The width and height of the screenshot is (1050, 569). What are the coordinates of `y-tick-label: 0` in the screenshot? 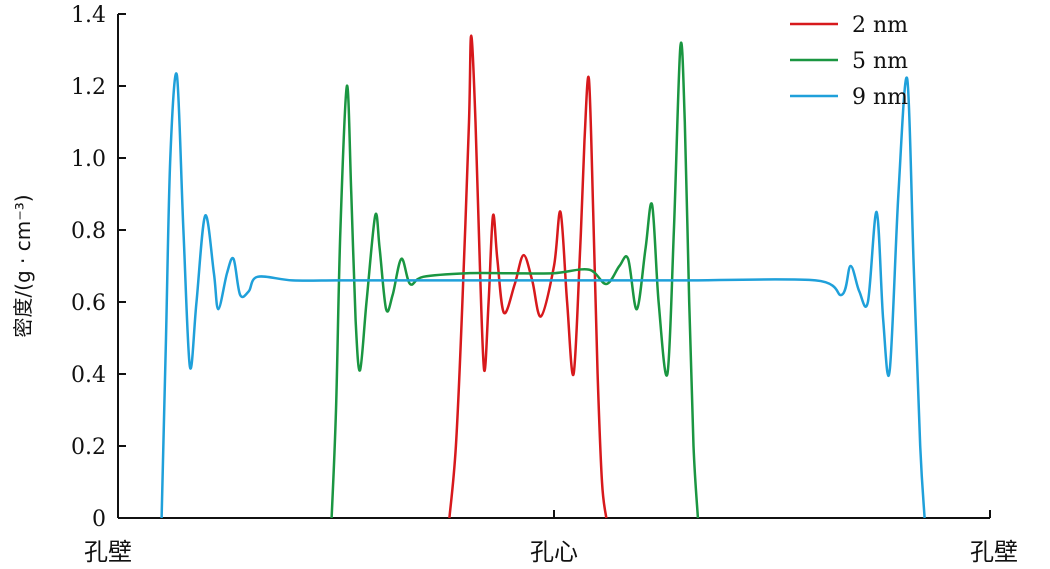 It's located at (99, 519).